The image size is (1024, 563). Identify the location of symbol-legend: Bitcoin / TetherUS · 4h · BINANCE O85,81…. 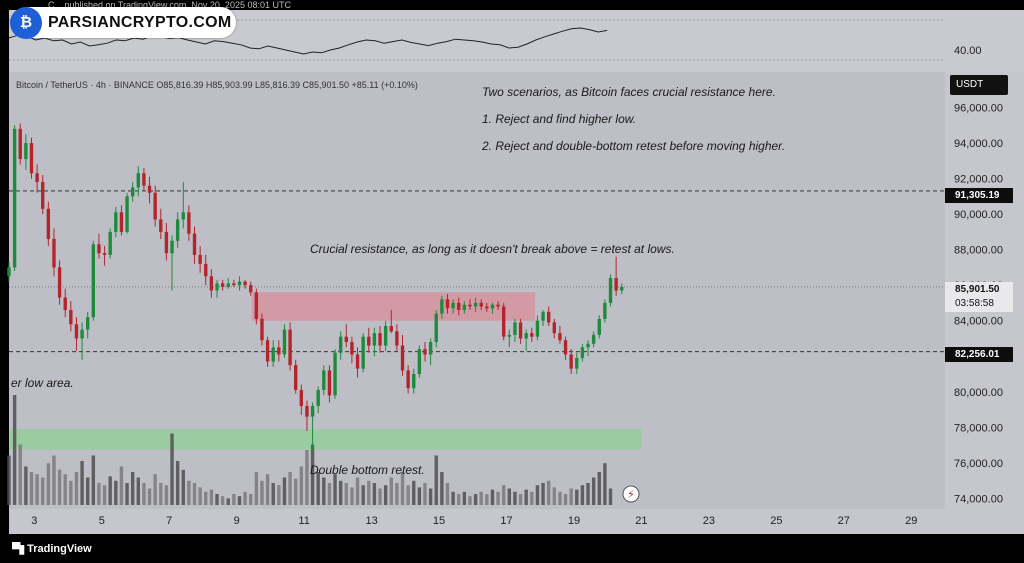
(217, 85).